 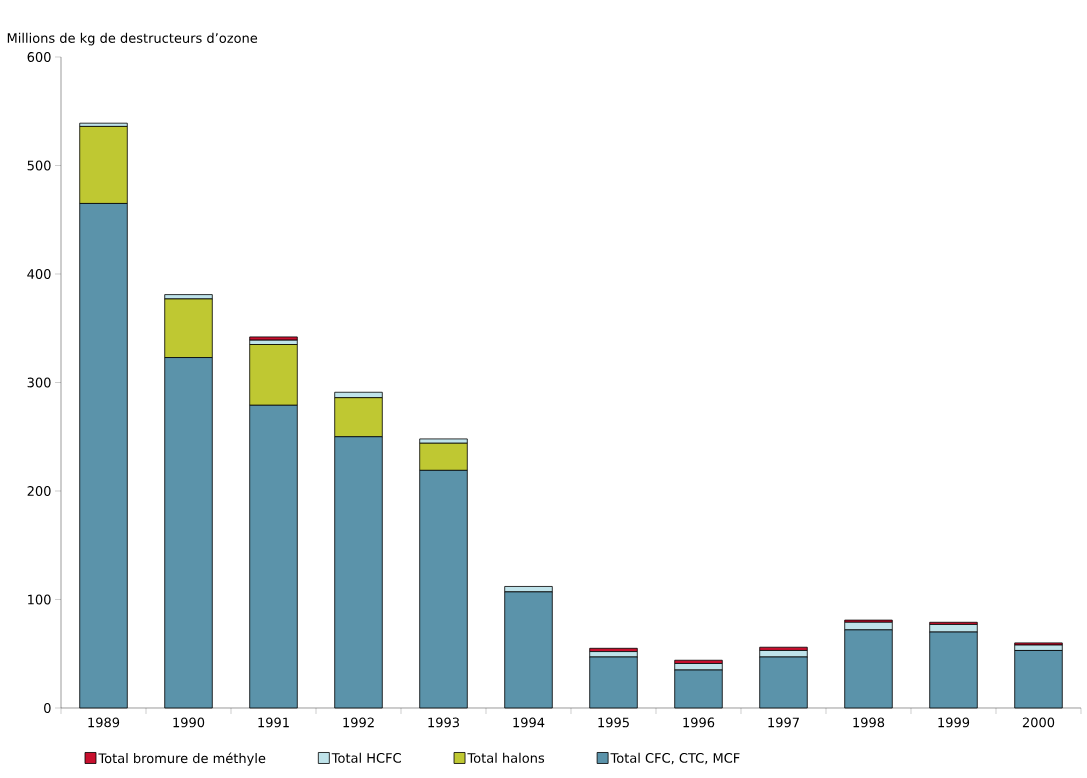 What do you see at coordinates (132, 39) in the screenshot?
I see `y-axis-title: Millions de kg de destructeurs d’ozone` at bounding box center [132, 39].